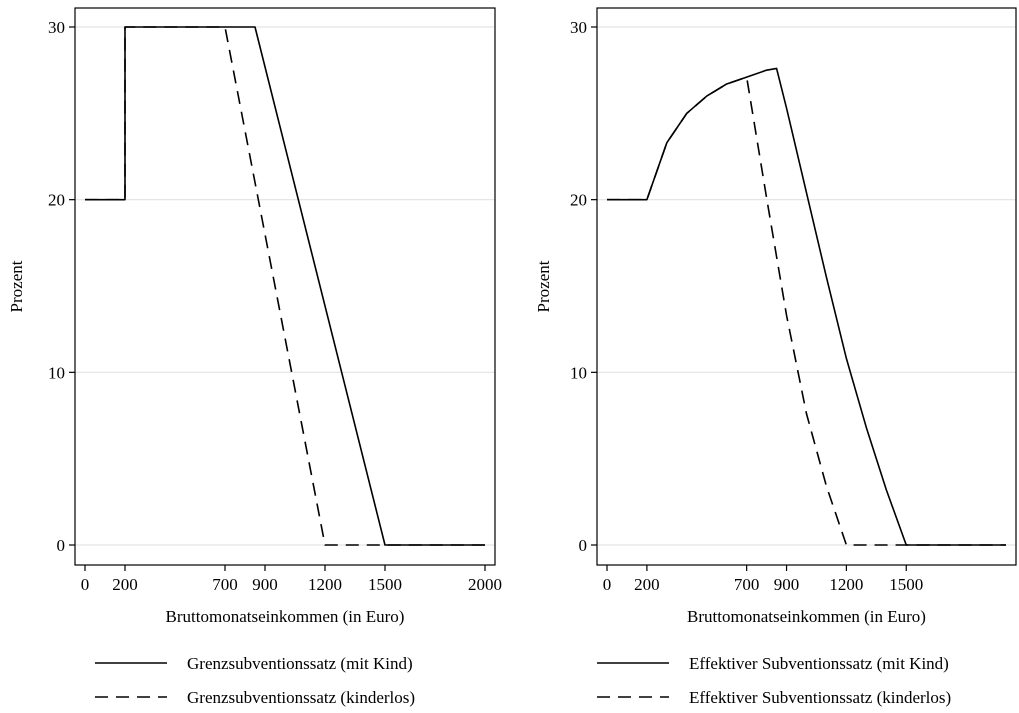  I want to click on legend-label: Grenzsubventionssatz (kinderlos), so click(301, 697).